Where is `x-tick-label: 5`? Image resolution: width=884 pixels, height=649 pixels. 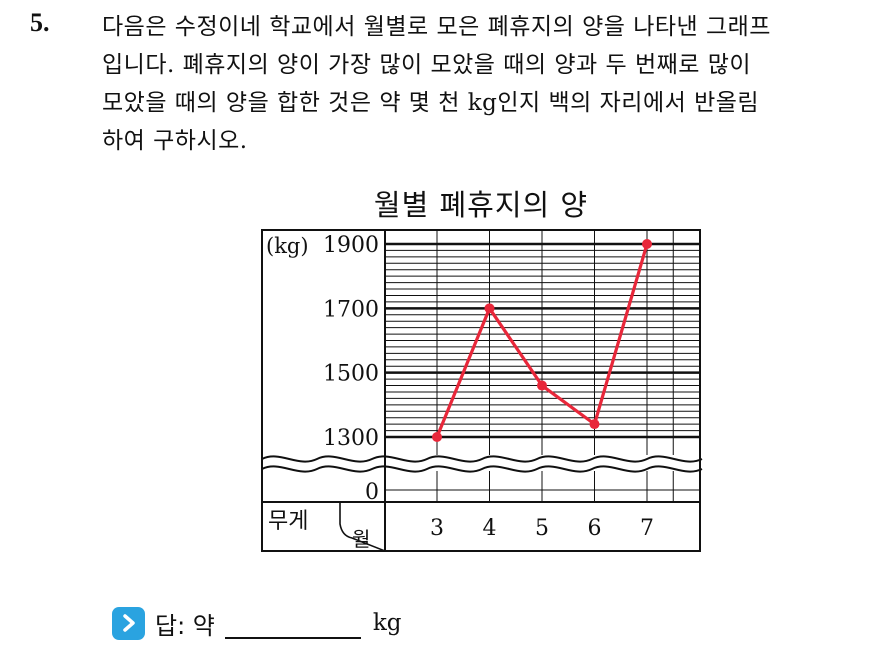
x-tick-label: 5 is located at coordinates (542, 528).